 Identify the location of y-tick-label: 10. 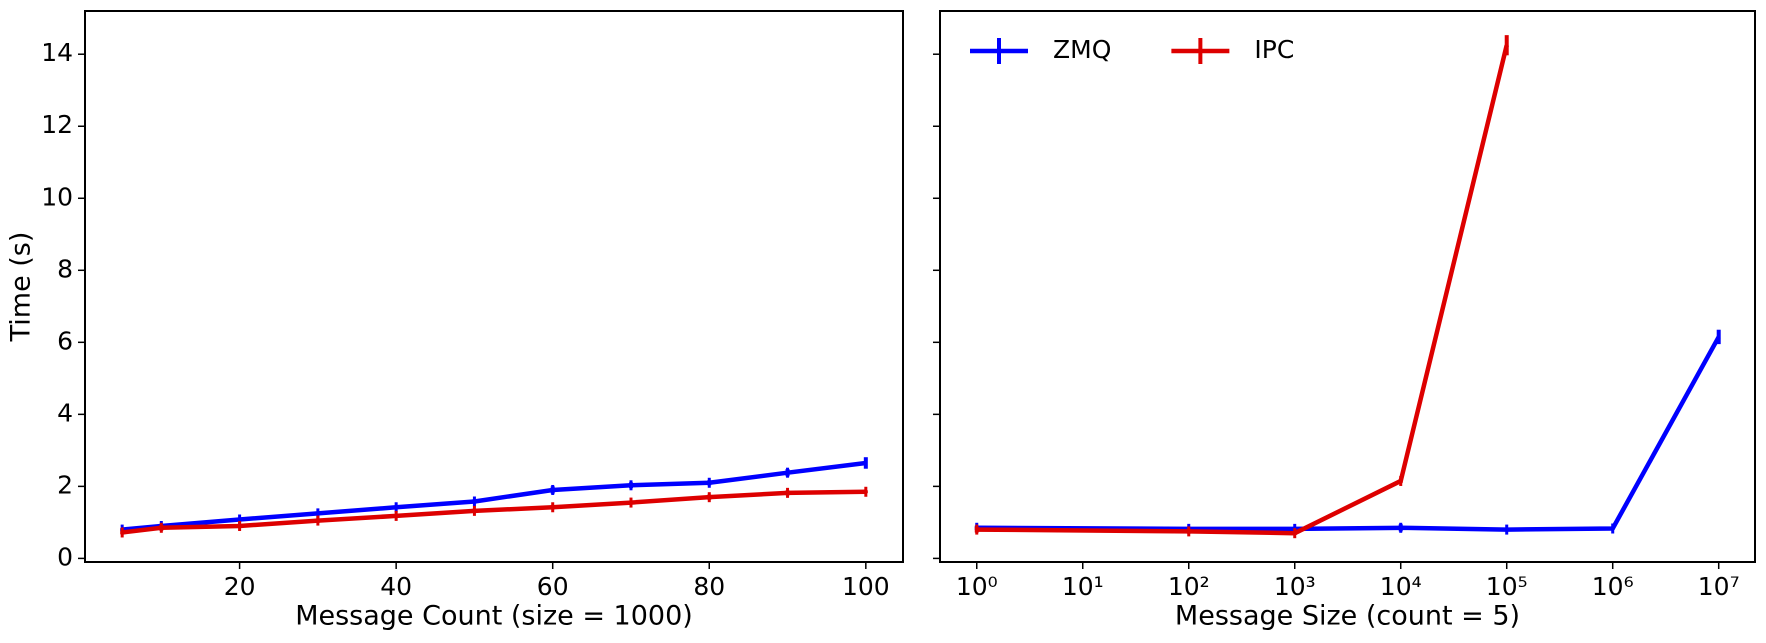
(57, 196).